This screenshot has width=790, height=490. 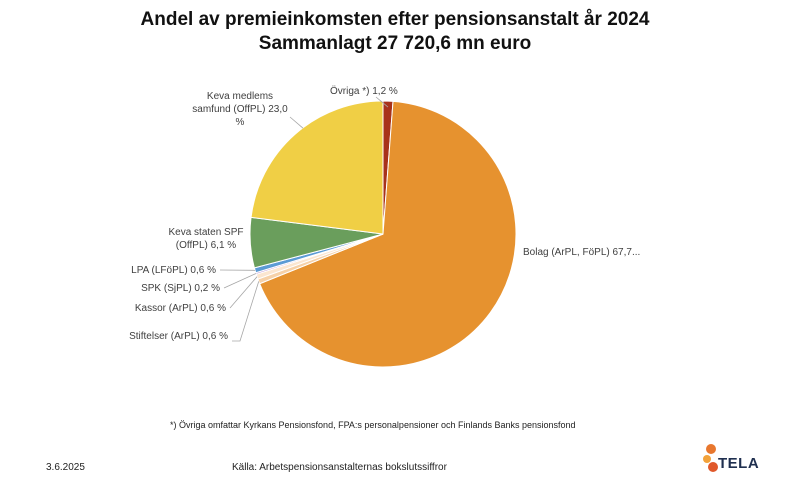 What do you see at coordinates (246, 311) in the screenshot?
I see `leader-stiftelser` at bounding box center [246, 311].